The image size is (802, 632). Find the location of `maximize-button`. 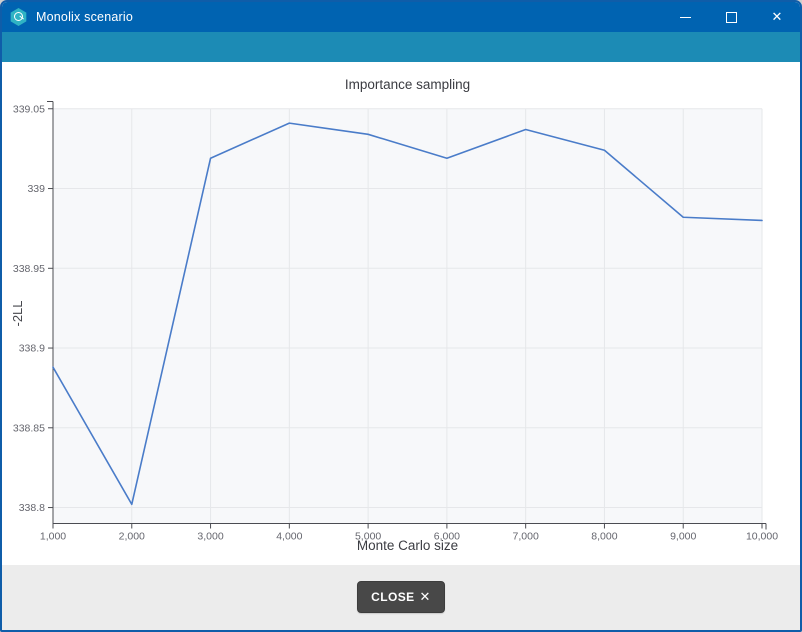

maximize-button is located at coordinates (731, 17).